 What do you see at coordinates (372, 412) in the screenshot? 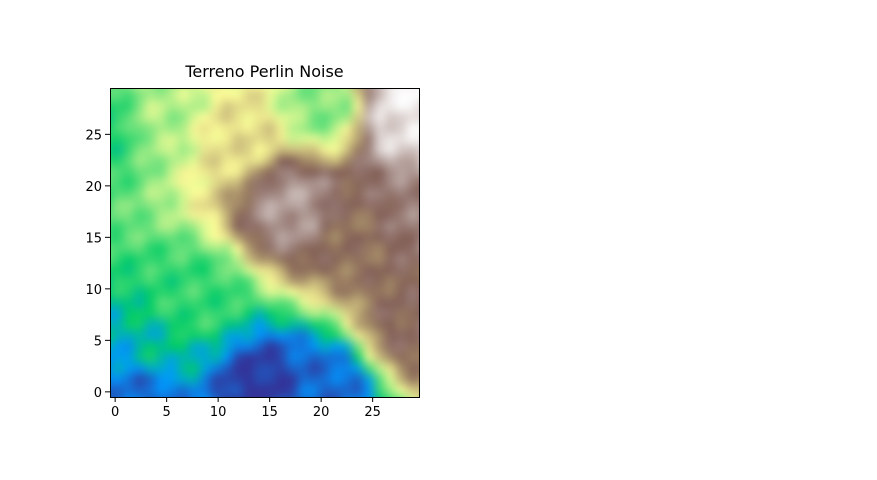
I see `x-tick-label: 25` at bounding box center [372, 412].